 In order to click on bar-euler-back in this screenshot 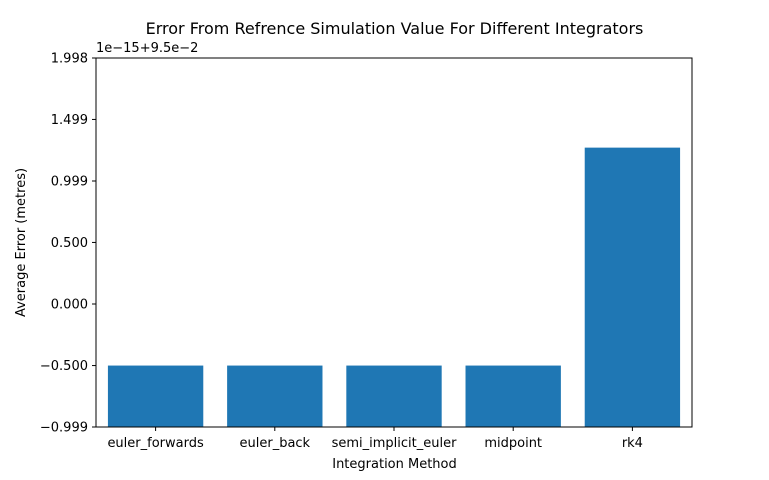, I will do `click(275, 396)`.